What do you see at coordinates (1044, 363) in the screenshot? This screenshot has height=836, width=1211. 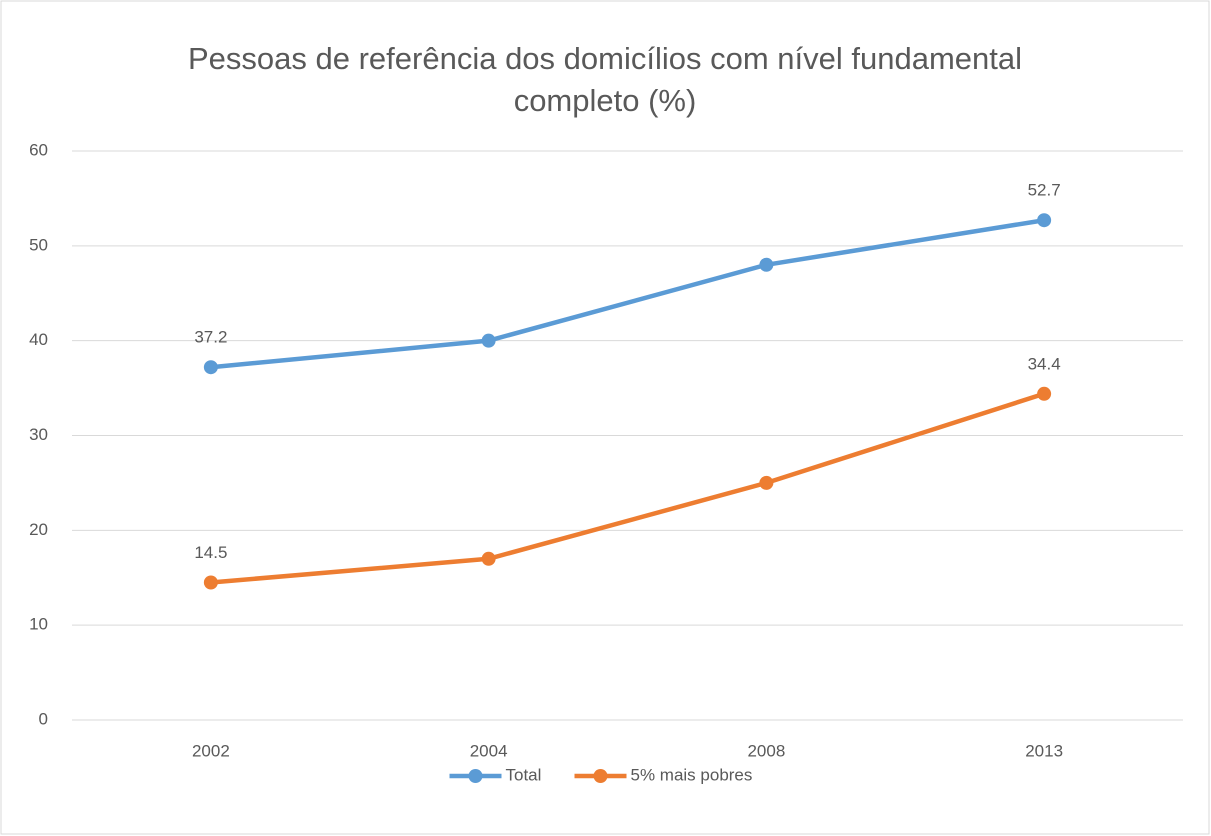 I see `data-label: 34.4` at bounding box center [1044, 363].